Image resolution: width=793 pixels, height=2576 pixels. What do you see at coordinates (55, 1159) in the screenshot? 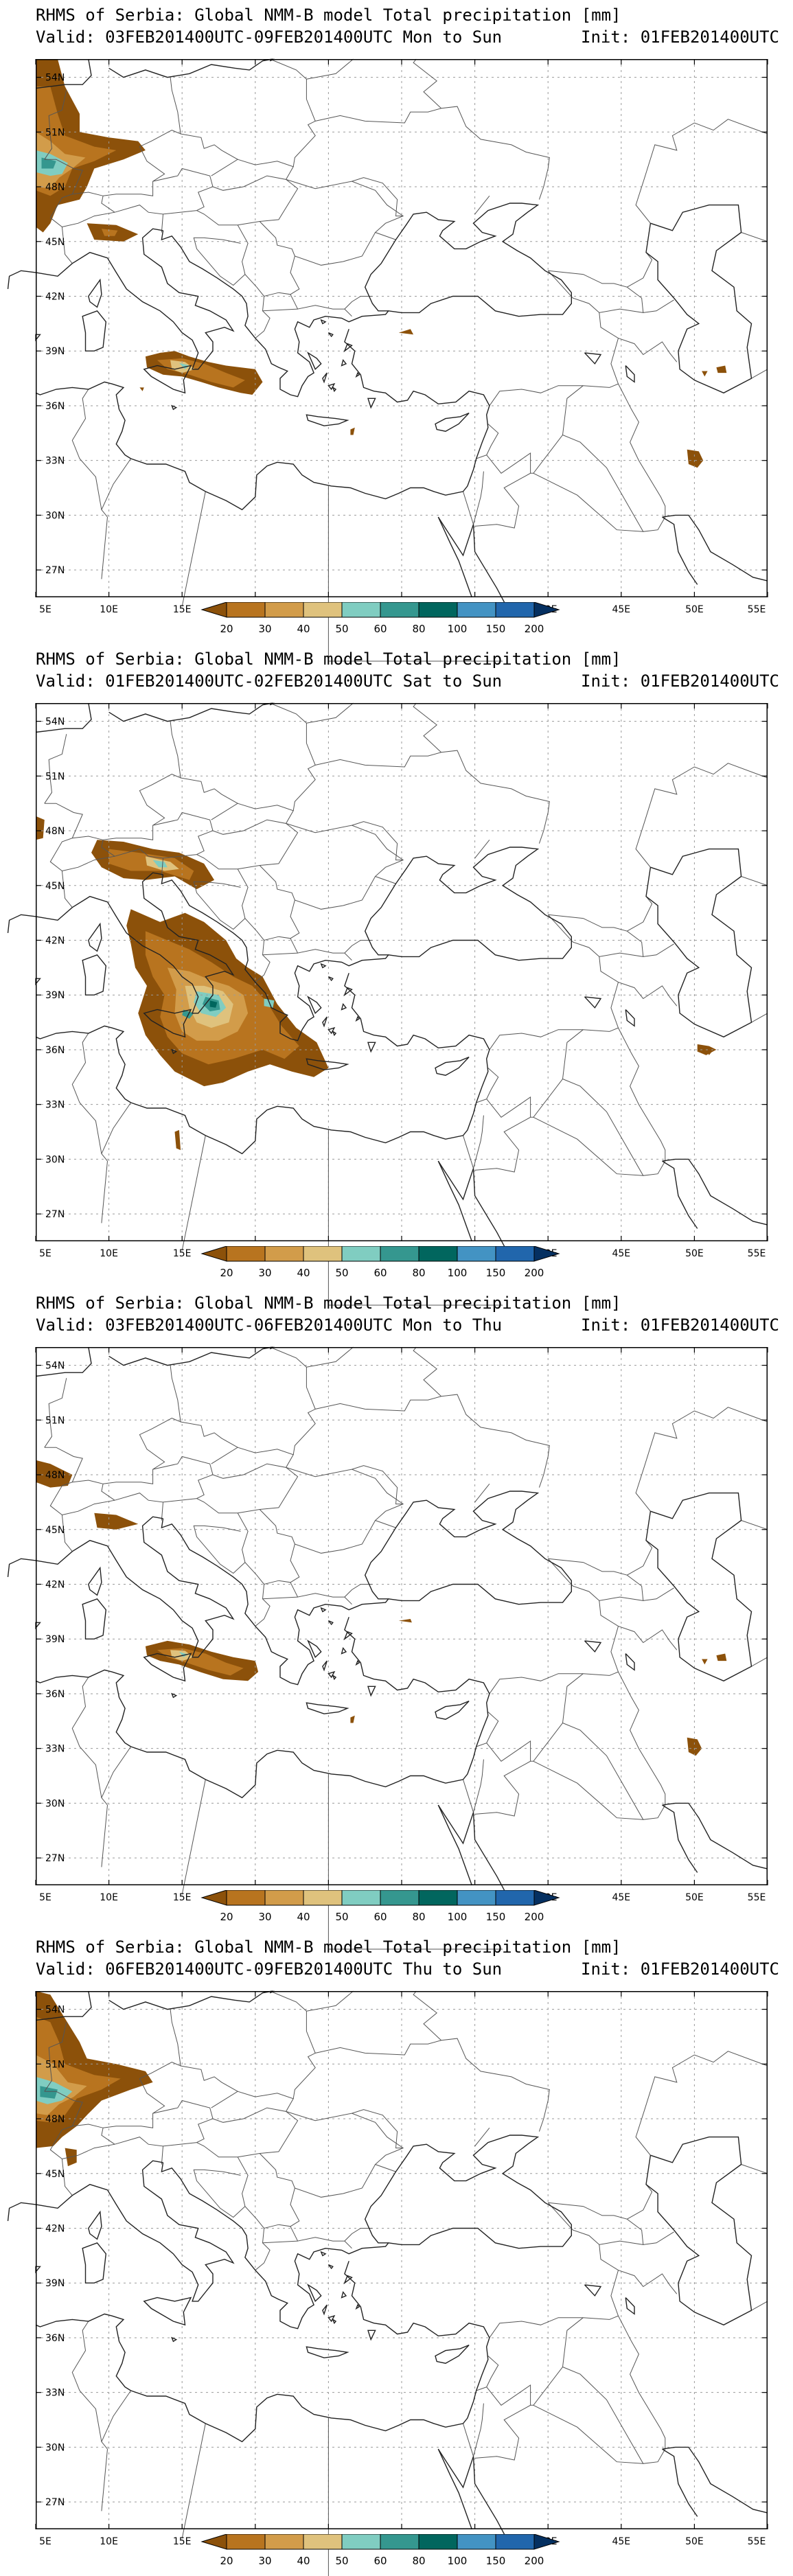
I see `lat-tick-label: 30N` at bounding box center [55, 1159].